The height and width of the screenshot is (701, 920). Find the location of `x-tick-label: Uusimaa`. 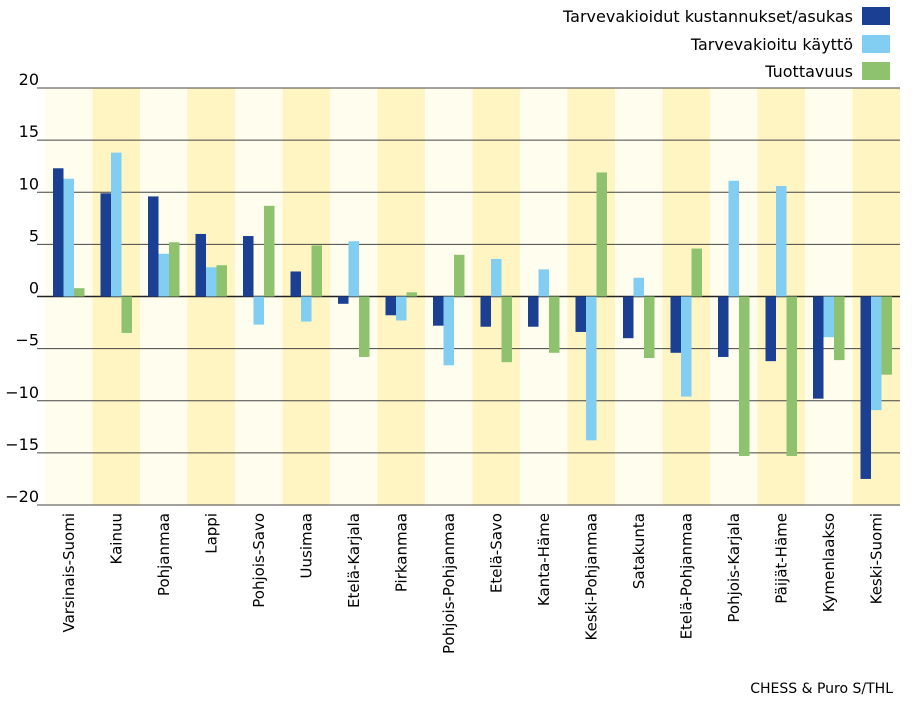

x-tick-label: Uusimaa is located at coordinates (306, 545).